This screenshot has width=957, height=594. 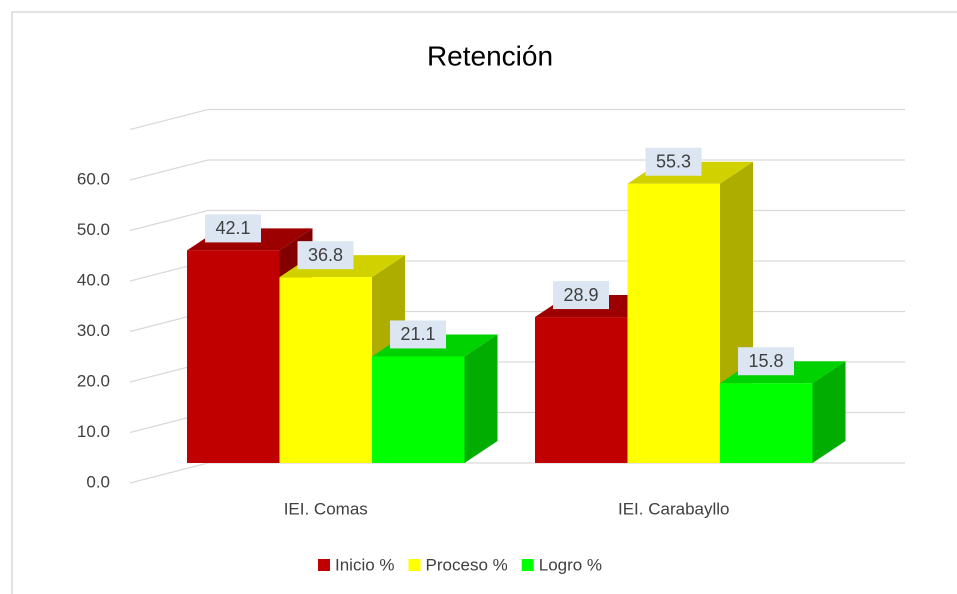 I want to click on y-tick-label: 0.0, so click(x=98, y=481).